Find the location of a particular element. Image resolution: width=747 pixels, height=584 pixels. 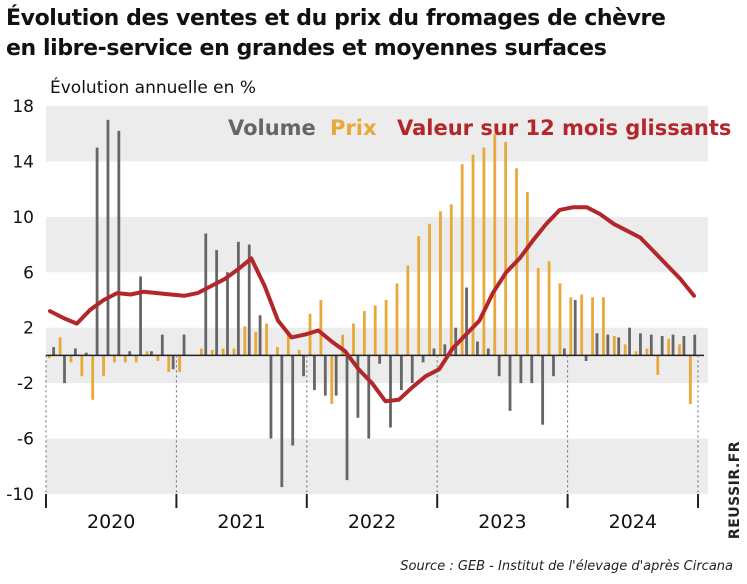

y-tick-0: 18 is located at coordinates (23, 107).